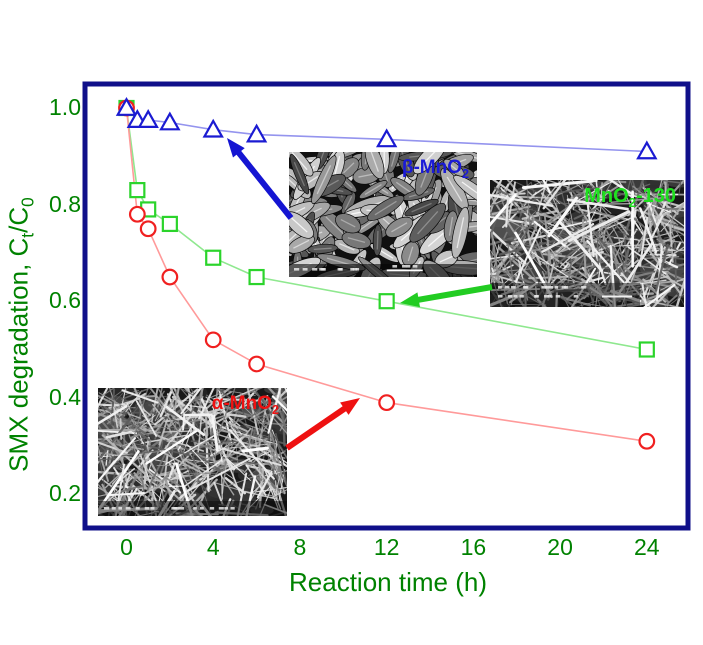  I want to click on x-tick-label: 8, so click(300, 547).